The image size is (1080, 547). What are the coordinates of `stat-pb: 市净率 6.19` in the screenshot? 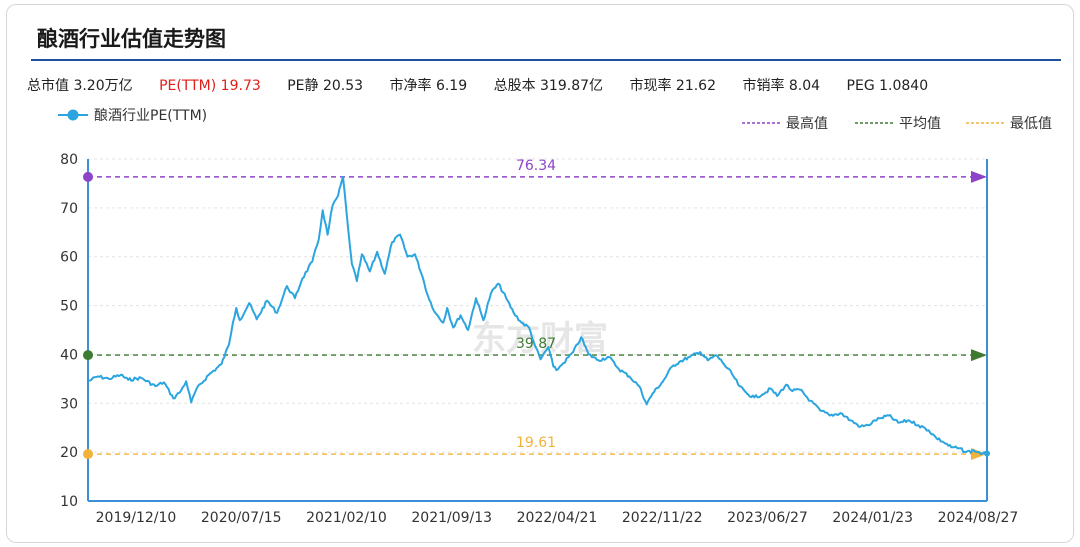 It's located at (428, 86).